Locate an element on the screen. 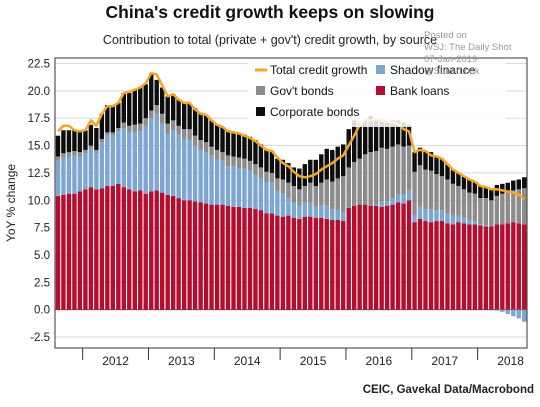 This screenshot has height=407, width=540. watermark-line-3: 07-Jan-2019 is located at coordinates (451, 59).